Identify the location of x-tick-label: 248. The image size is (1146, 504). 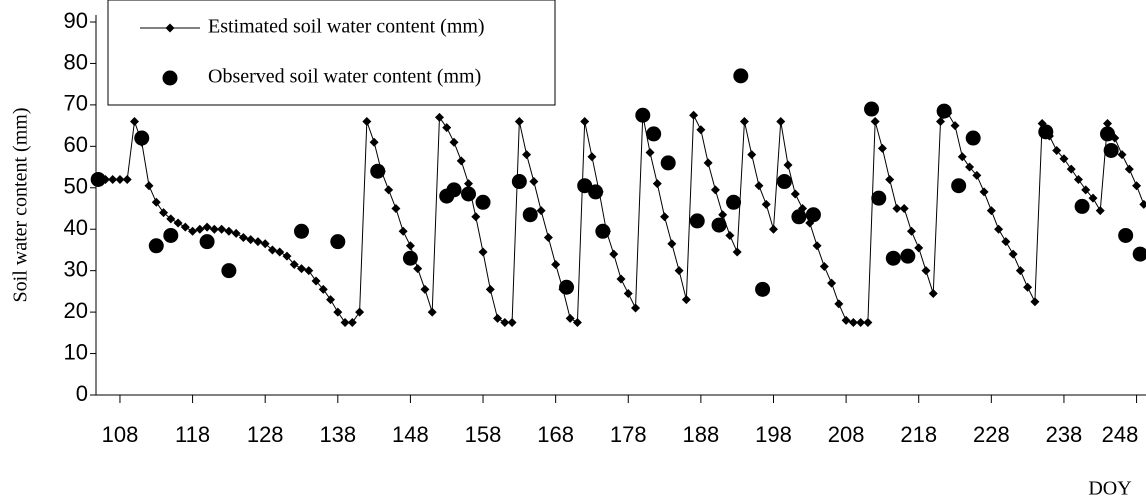
(1120, 434).